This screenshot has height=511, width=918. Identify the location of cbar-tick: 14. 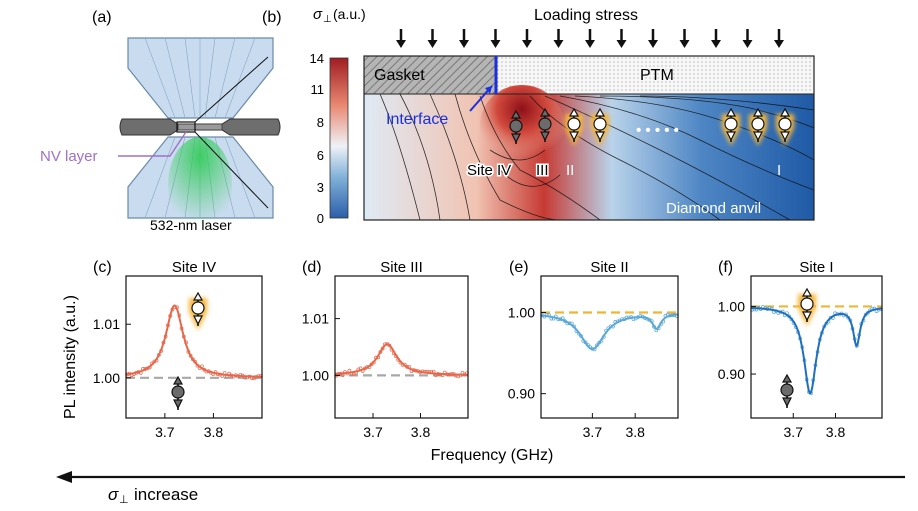
(317, 58).